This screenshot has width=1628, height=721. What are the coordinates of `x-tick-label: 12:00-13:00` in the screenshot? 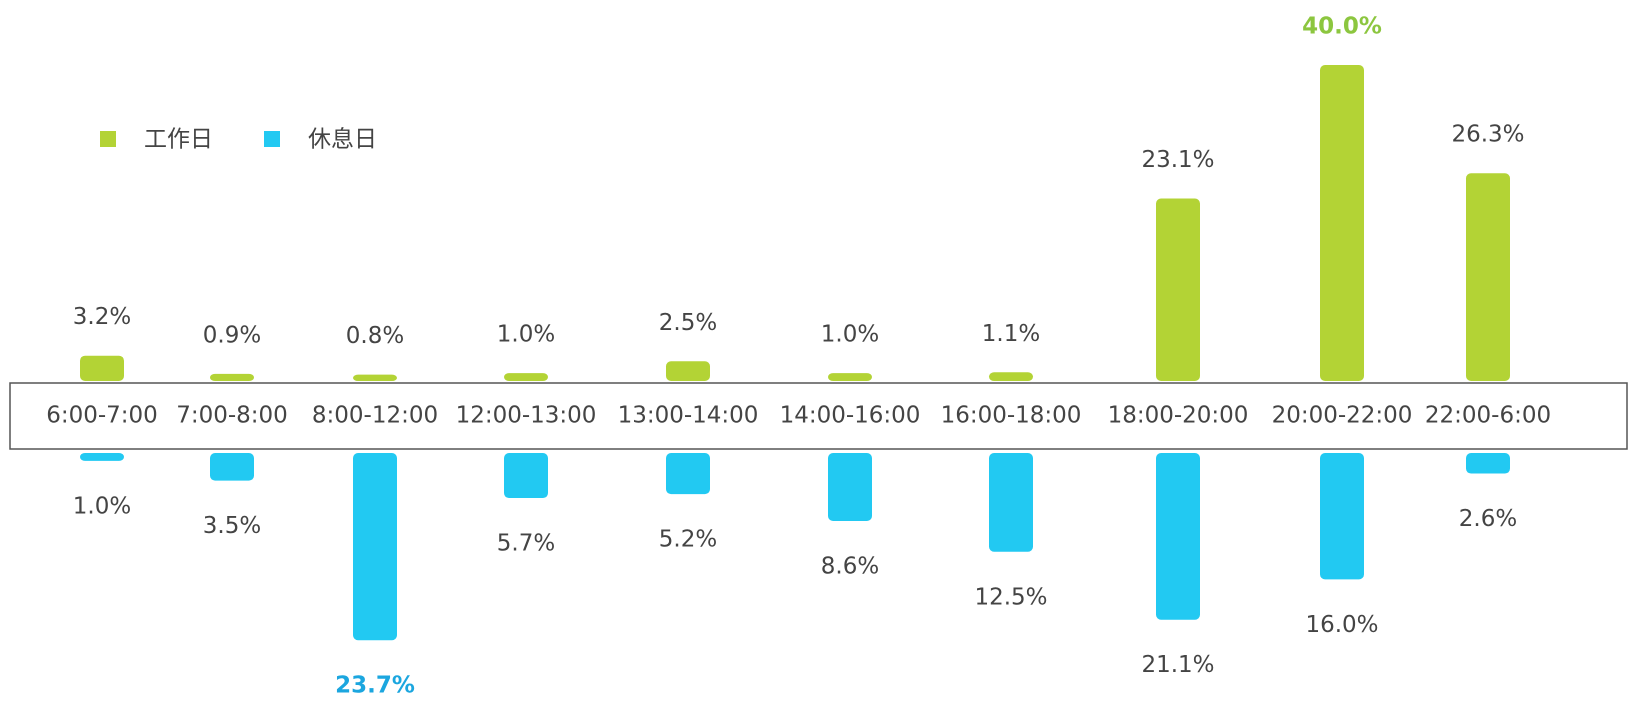 It's located at (526, 416).